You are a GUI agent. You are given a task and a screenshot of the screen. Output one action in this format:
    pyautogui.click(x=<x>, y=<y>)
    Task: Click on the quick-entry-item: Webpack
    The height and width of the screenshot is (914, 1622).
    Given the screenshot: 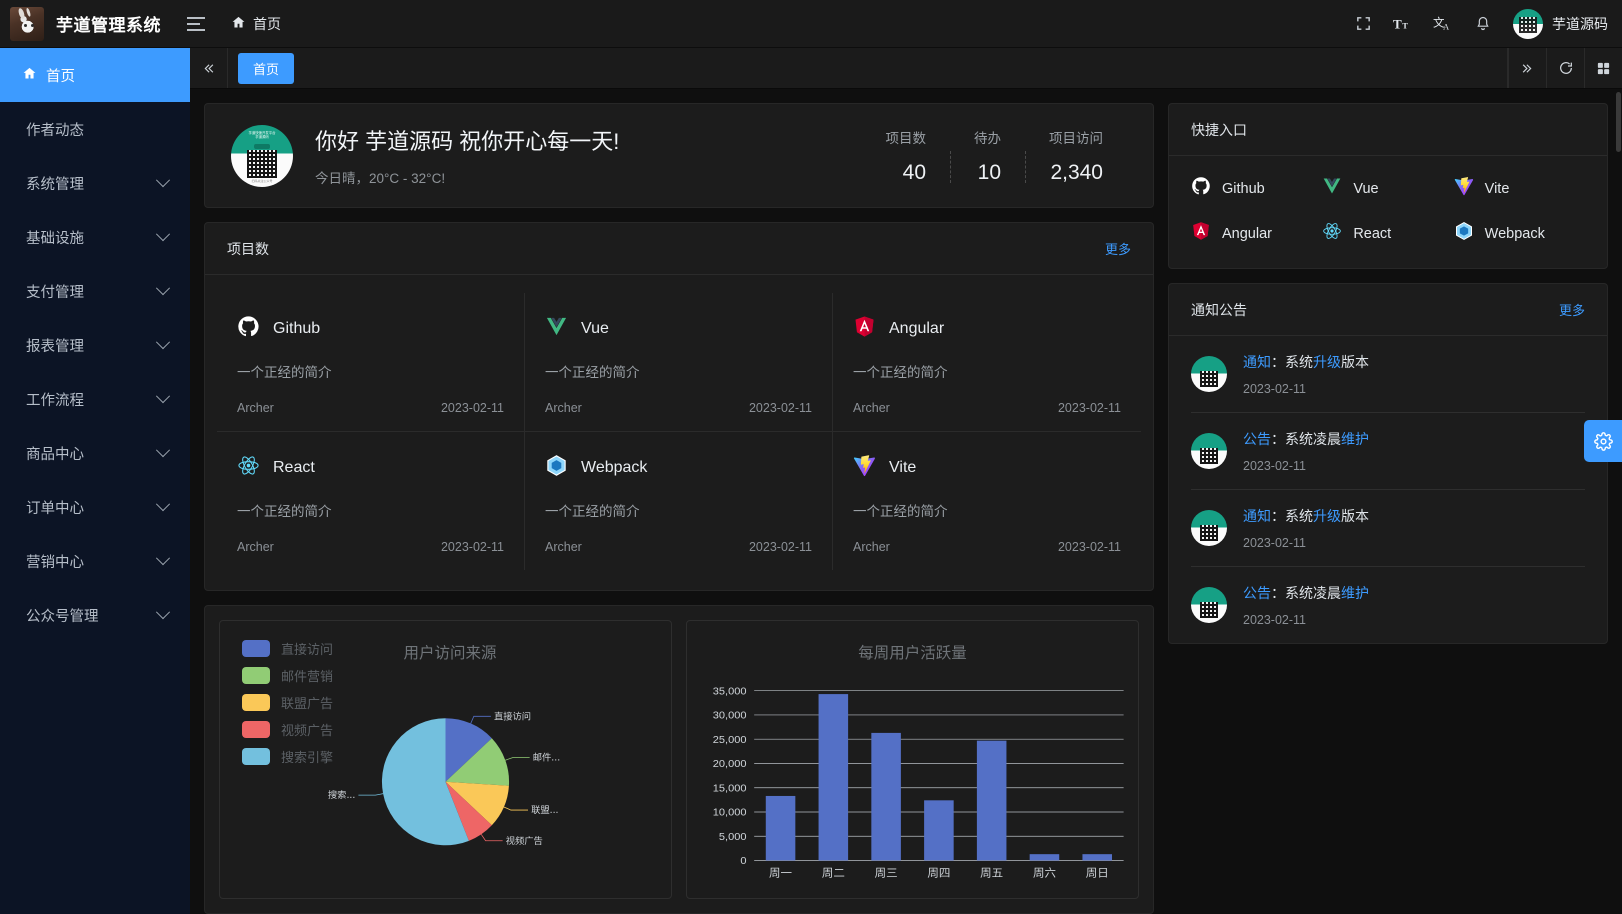 What is the action you would take?
    pyautogui.click(x=1519, y=233)
    